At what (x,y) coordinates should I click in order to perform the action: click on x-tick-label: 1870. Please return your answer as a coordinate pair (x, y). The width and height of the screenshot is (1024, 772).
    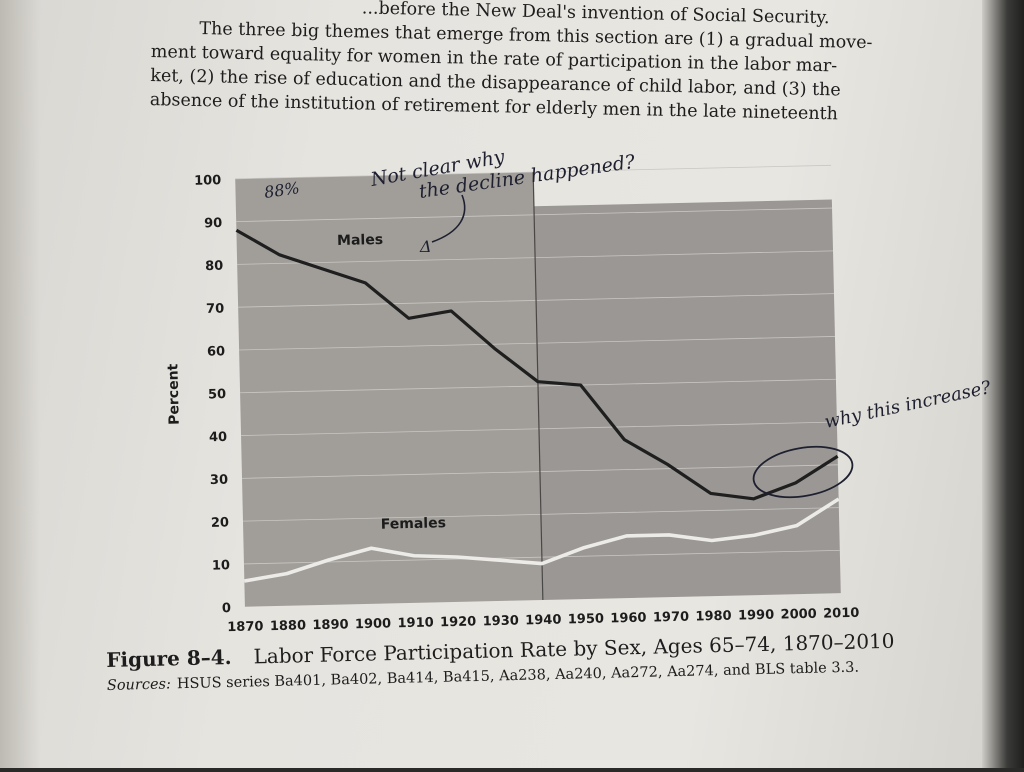
    Looking at the image, I should click on (245, 627).